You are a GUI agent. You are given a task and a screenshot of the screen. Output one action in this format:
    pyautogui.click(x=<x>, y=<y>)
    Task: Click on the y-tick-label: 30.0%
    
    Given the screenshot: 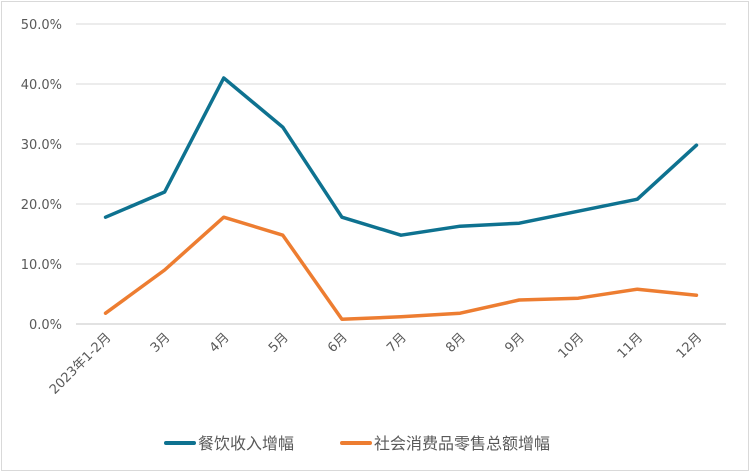 What is the action you would take?
    pyautogui.click(x=41, y=145)
    